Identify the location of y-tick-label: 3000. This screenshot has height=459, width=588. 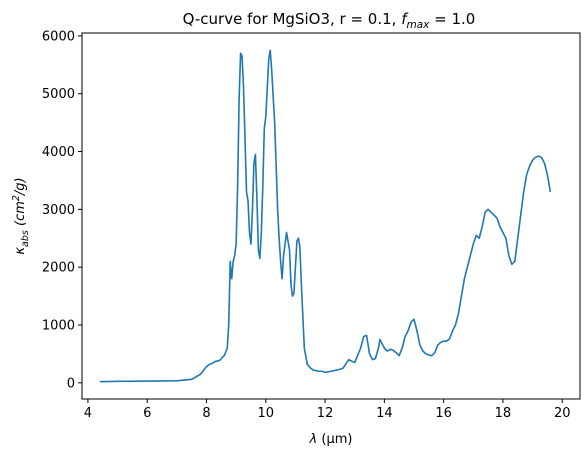
(58, 210).